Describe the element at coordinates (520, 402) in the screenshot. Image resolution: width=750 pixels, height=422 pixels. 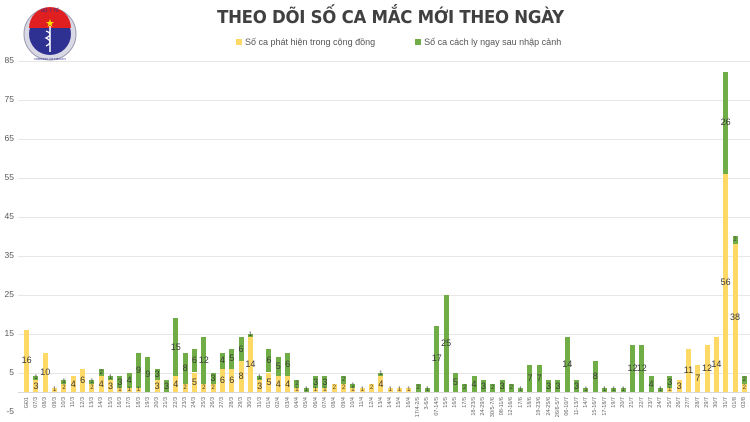
I see `x-tick-label: 17/6` at that location.